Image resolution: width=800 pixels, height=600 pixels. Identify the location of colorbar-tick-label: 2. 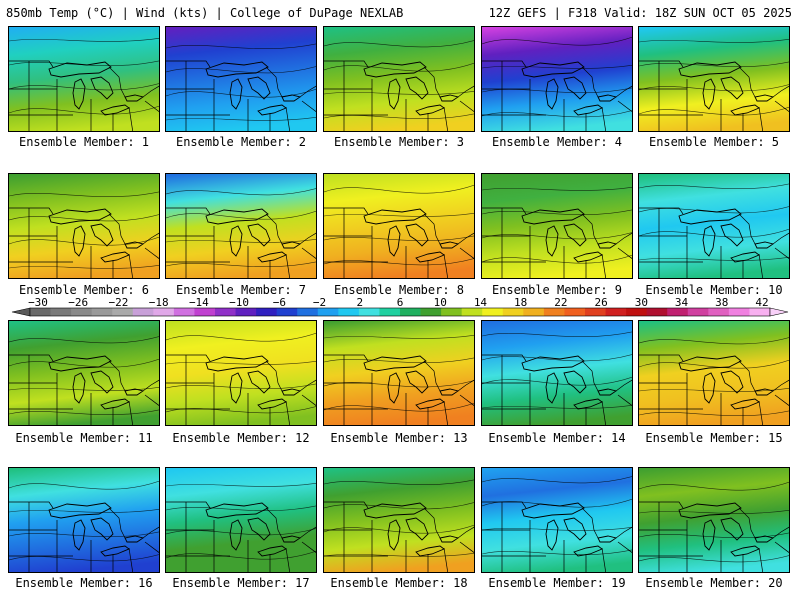
(359, 302).